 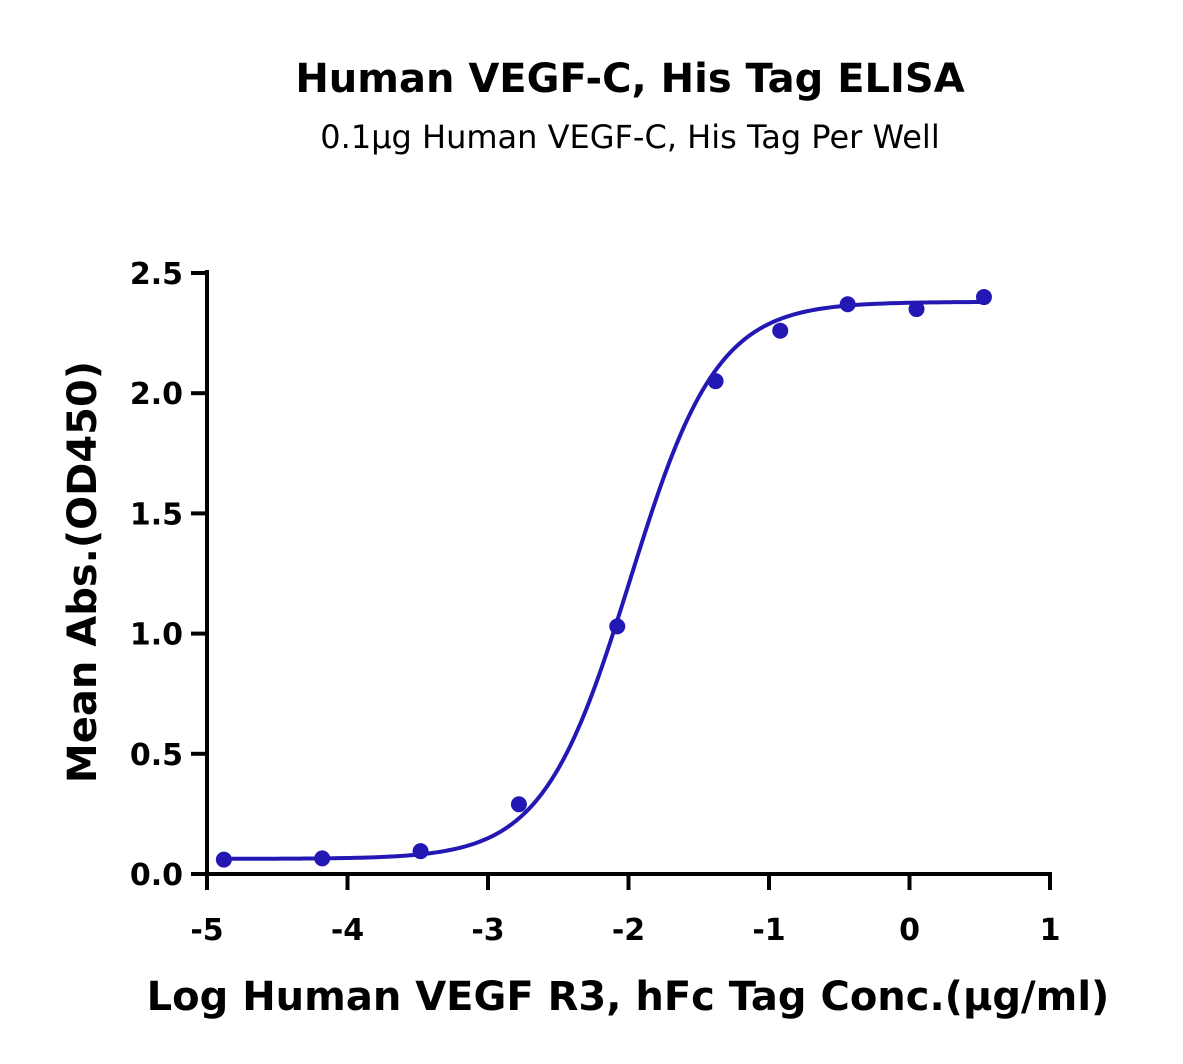 What do you see at coordinates (768, 930) in the screenshot?
I see `x-tick-label: -1` at bounding box center [768, 930].